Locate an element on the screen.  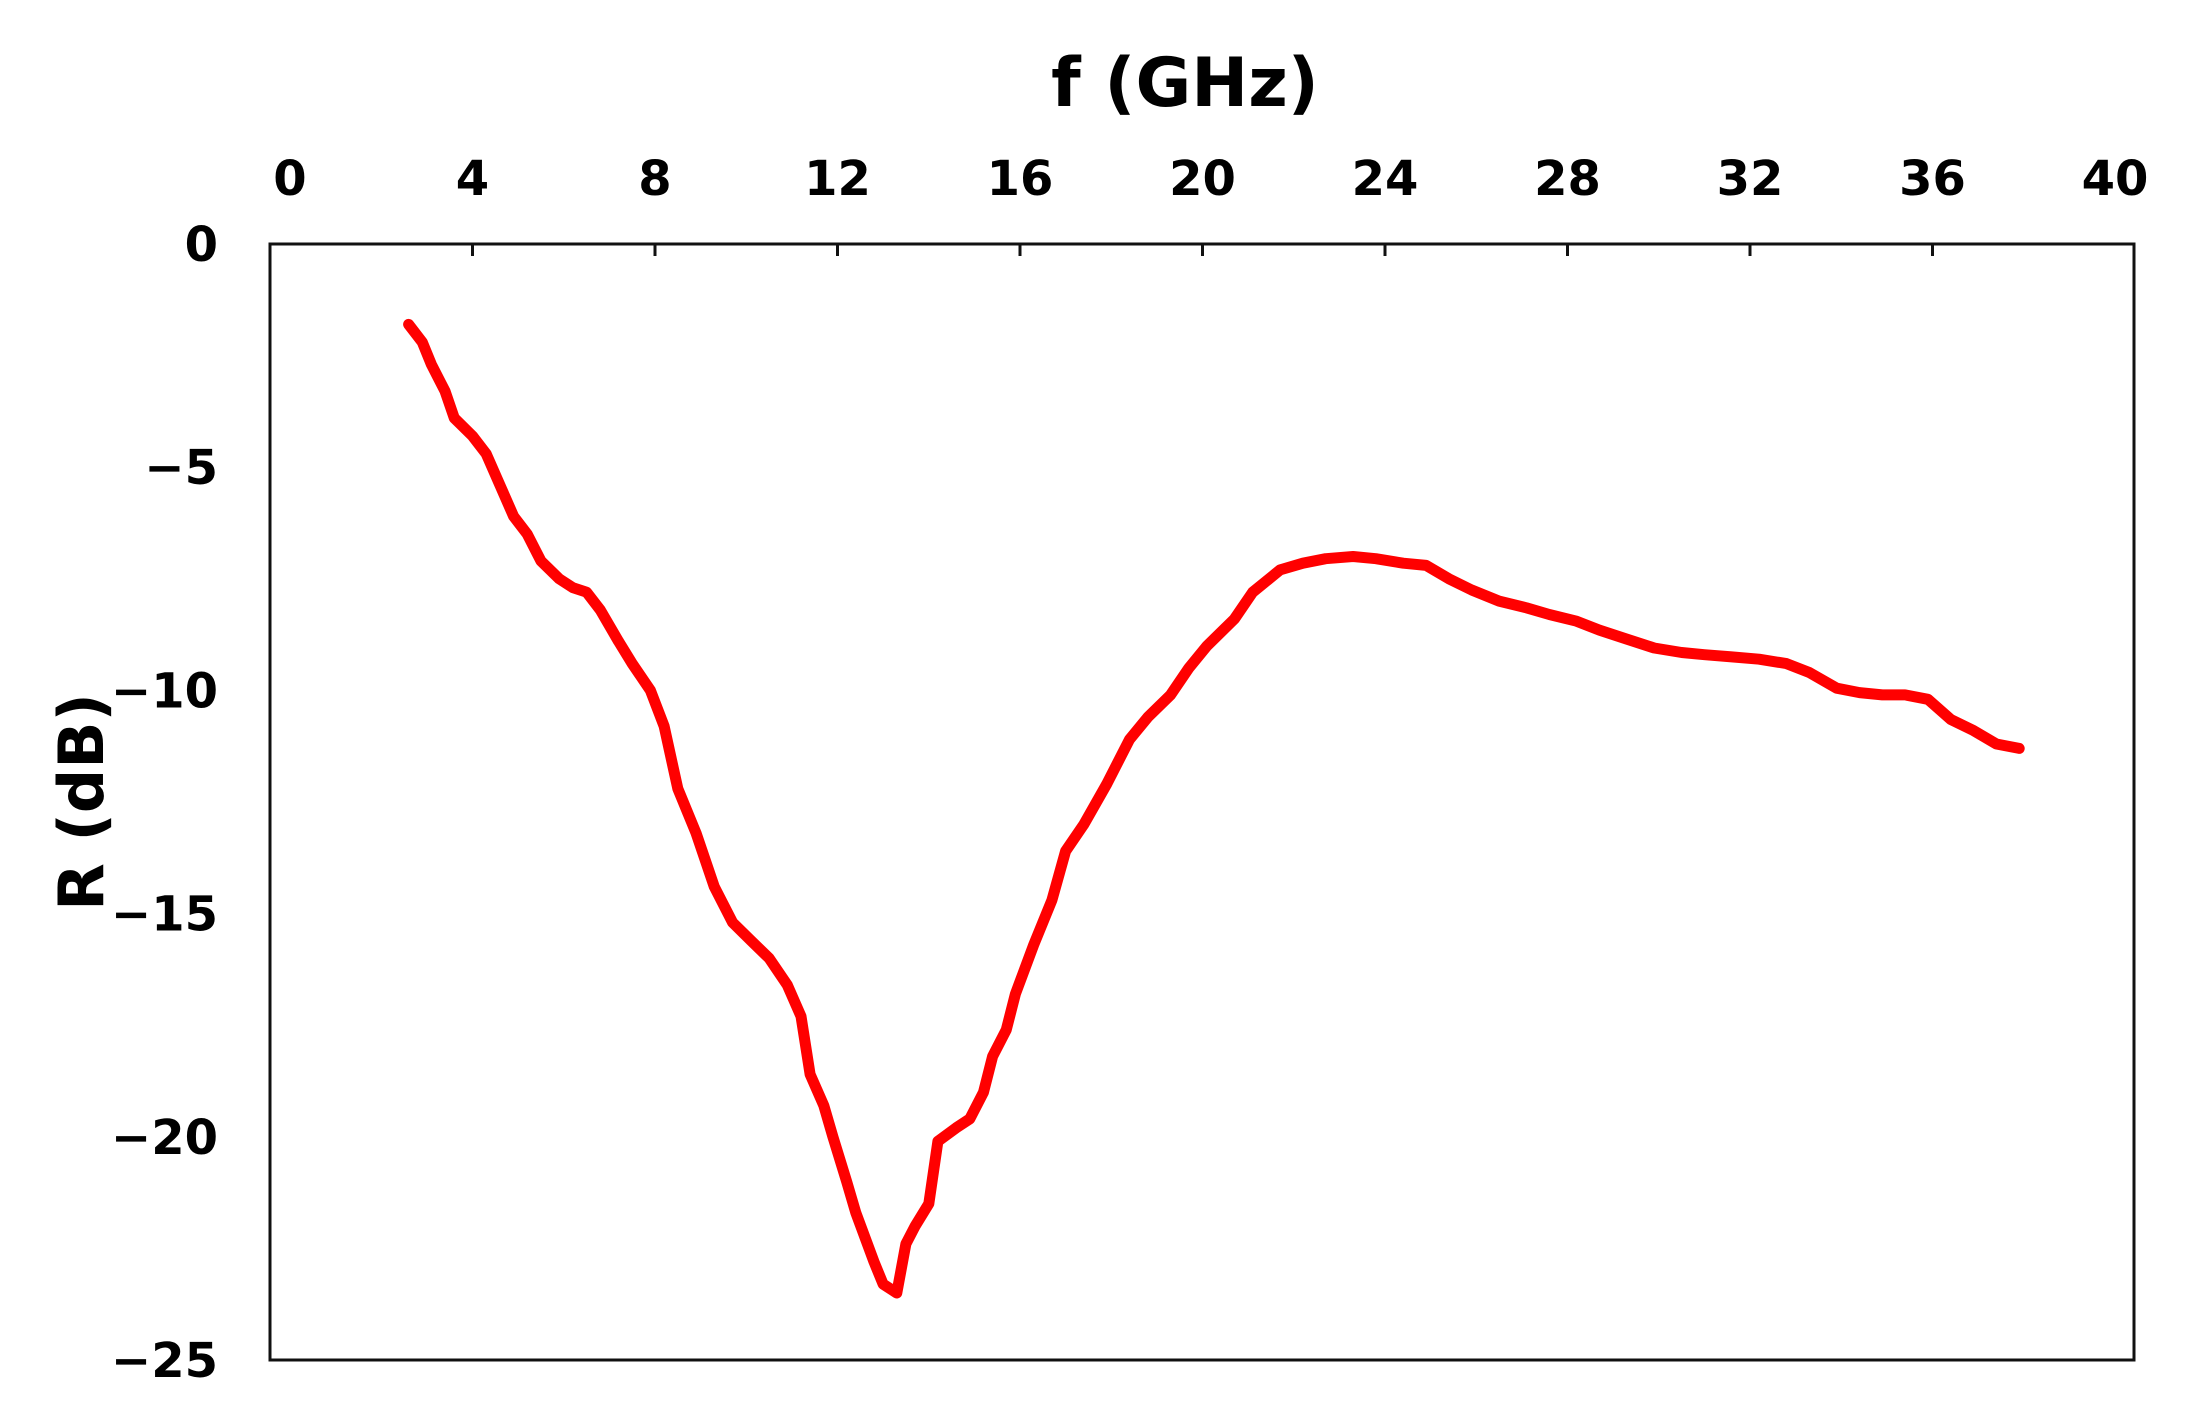
x-tick-label: 32 is located at coordinates (1750, 179).